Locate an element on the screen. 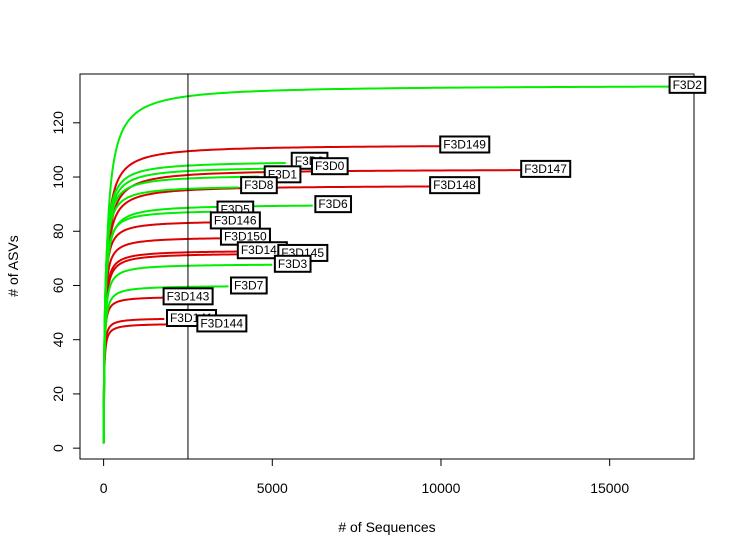 This screenshot has height=557, width=734. sample-label-f3d149: F3D149 is located at coordinates (465, 144).